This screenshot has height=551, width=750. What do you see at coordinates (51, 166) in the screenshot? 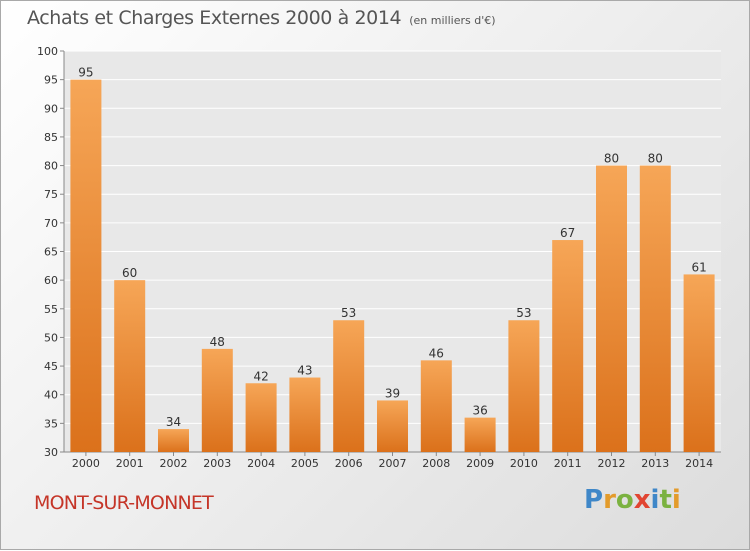
I see `y-tick-label: 80` at bounding box center [51, 166].